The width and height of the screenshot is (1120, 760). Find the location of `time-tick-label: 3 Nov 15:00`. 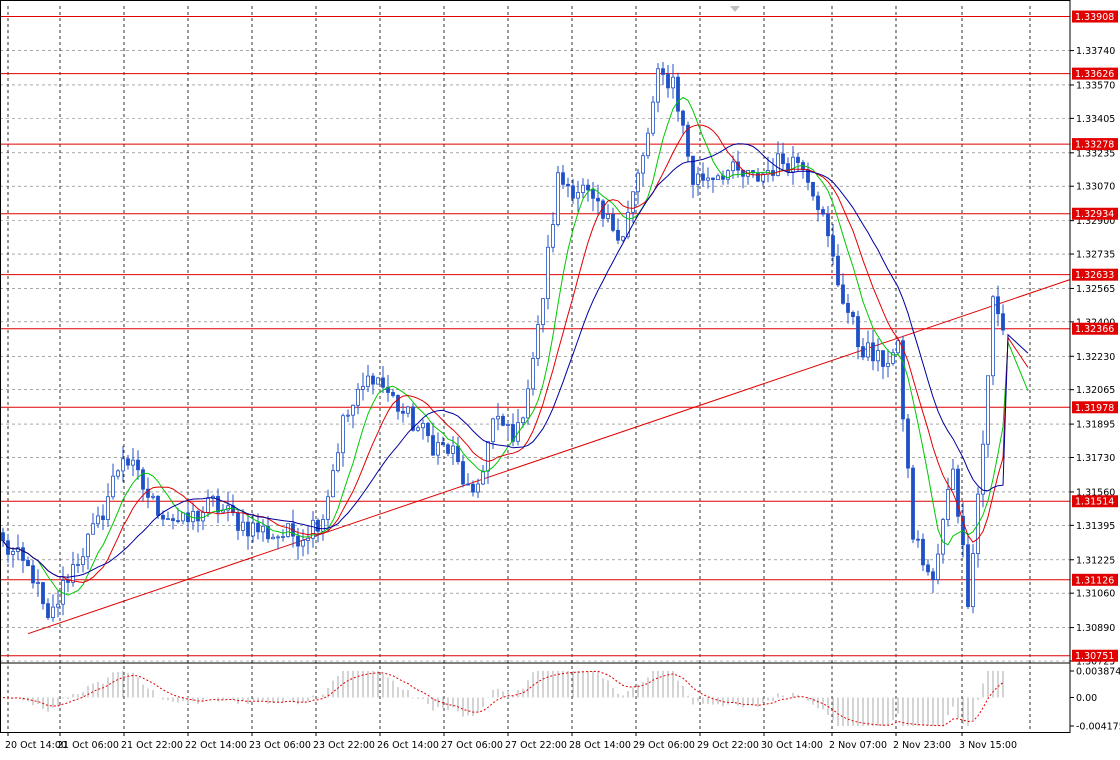

time-tick-label: 3 Nov 15:00 is located at coordinates (988, 745).